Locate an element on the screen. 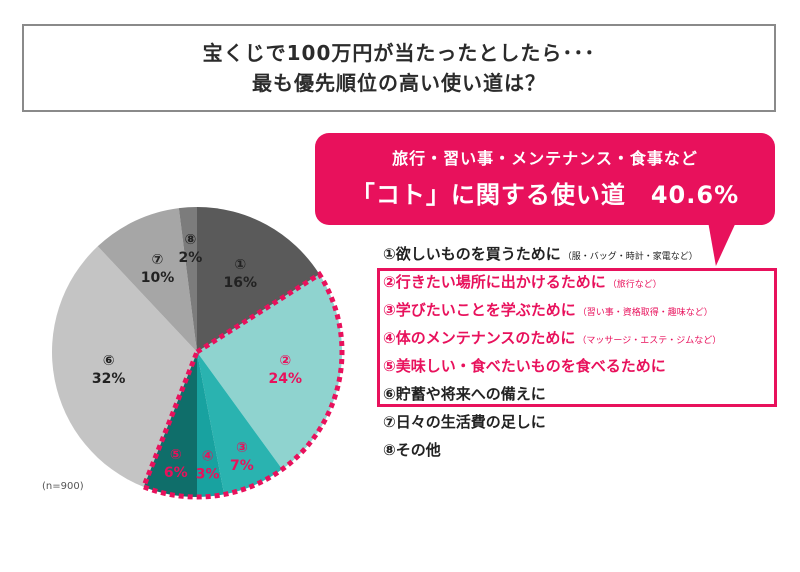 The width and height of the screenshot is (800, 572). pie-label-num-7: ⑦ is located at coordinates (158, 260).